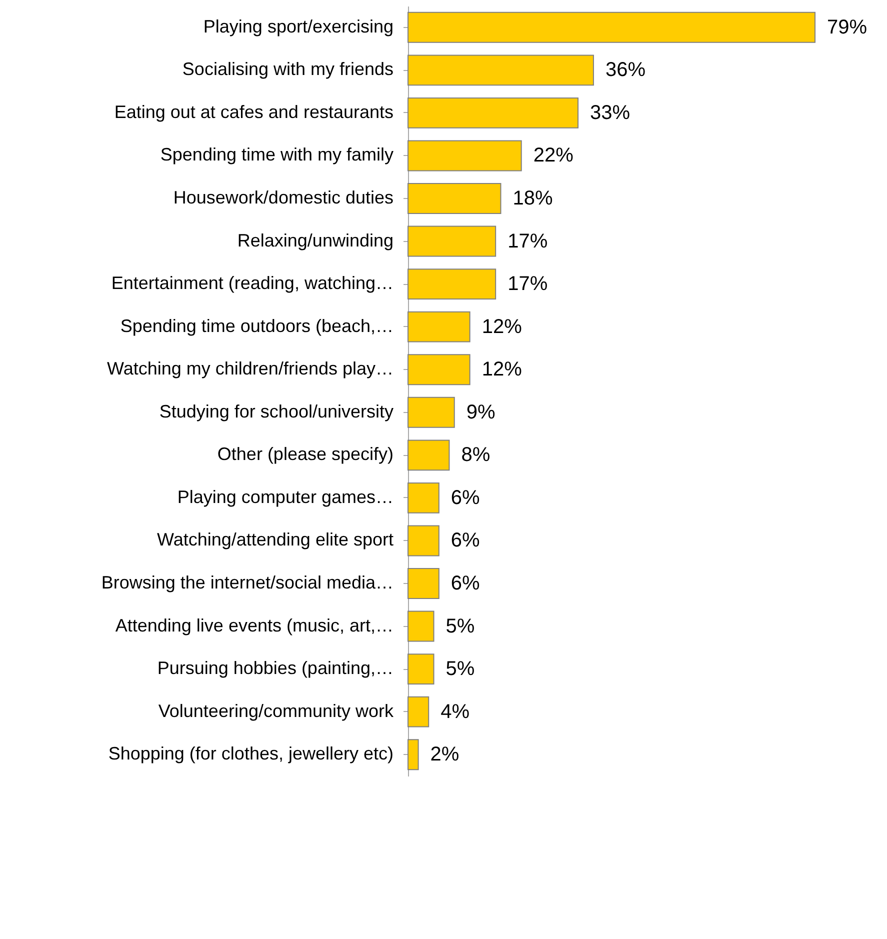  What do you see at coordinates (445, 755) in the screenshot?
I see `data-label: 2%` at bounding box center [445, 755].